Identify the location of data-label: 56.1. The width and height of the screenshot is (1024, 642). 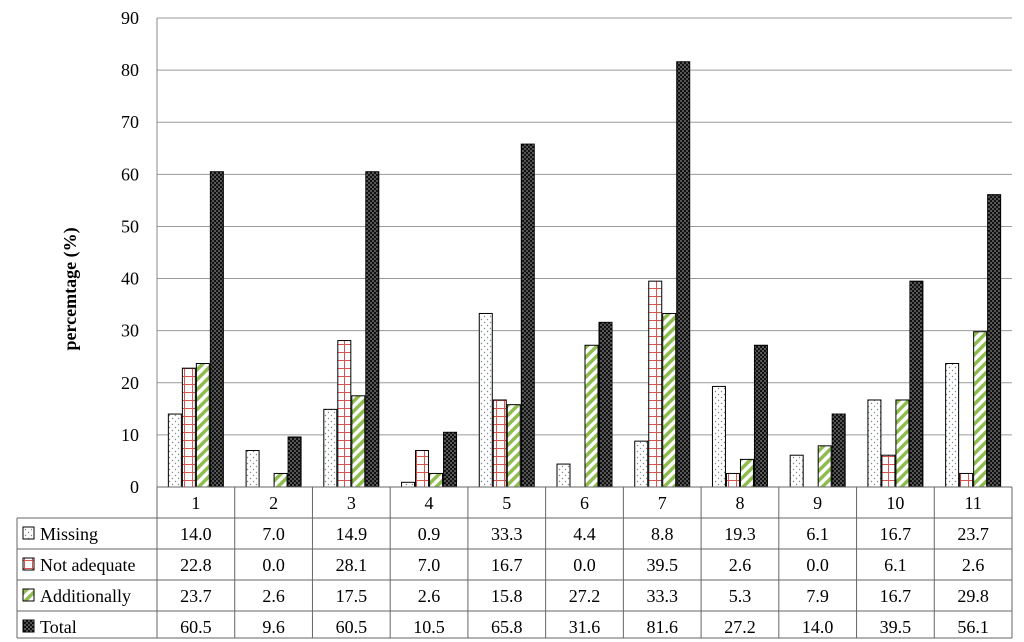
(973, 627).